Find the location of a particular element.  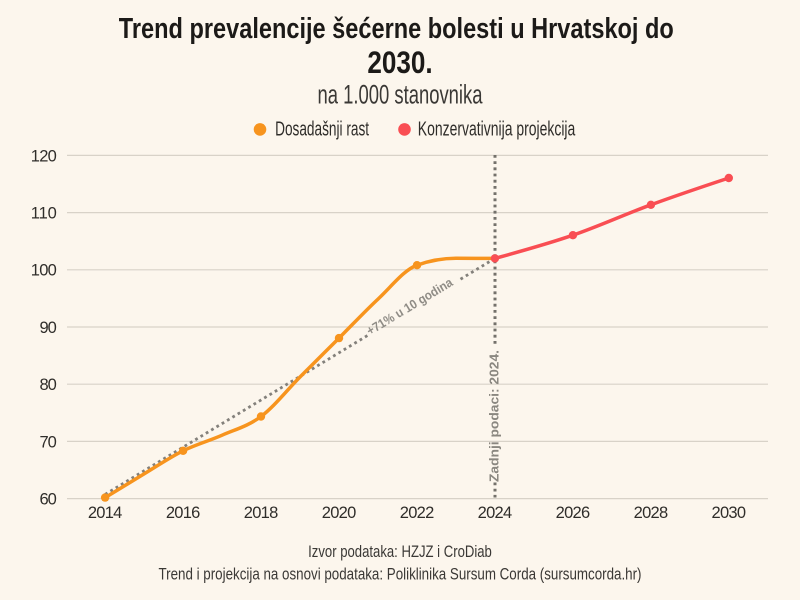

svg-text: 2026 is located at coordinates (573, 513).